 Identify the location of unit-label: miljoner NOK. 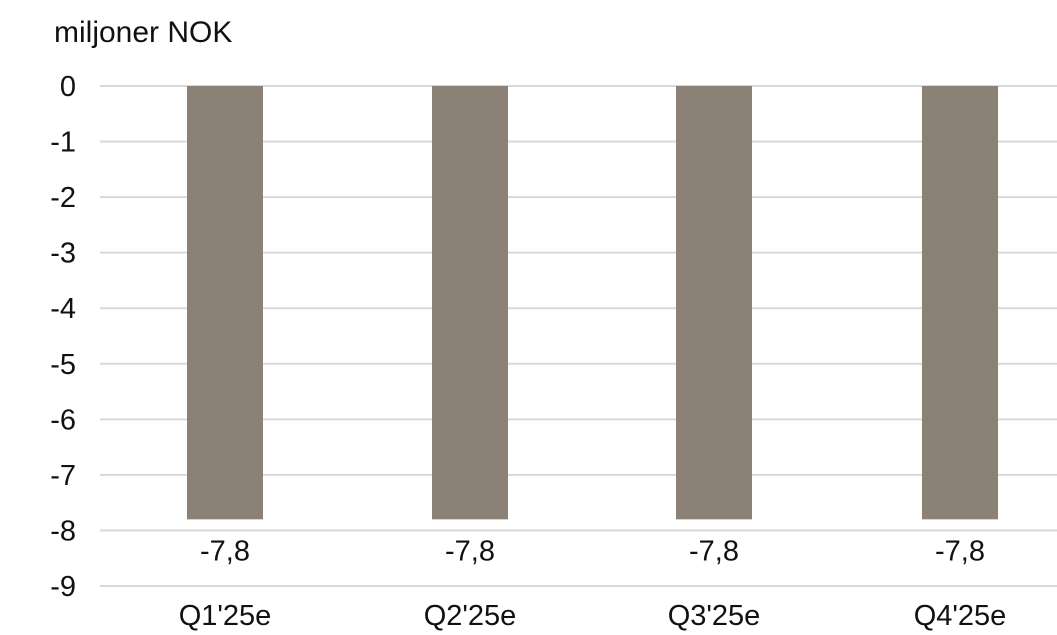
(143, 32).